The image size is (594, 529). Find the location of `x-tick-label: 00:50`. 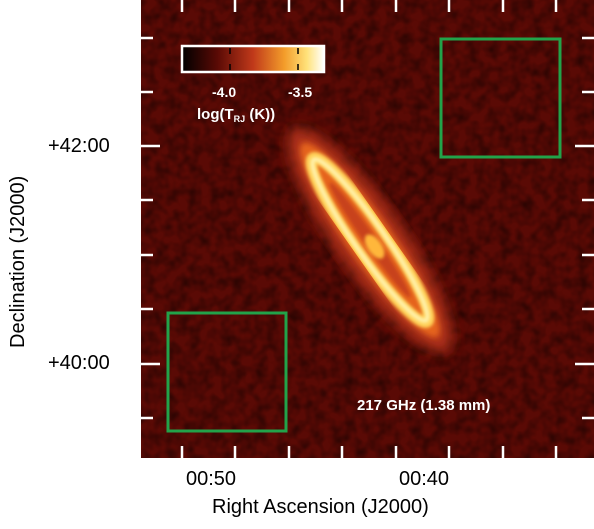

x-tick-label: 00:50 is located at coordinates (211, 479).